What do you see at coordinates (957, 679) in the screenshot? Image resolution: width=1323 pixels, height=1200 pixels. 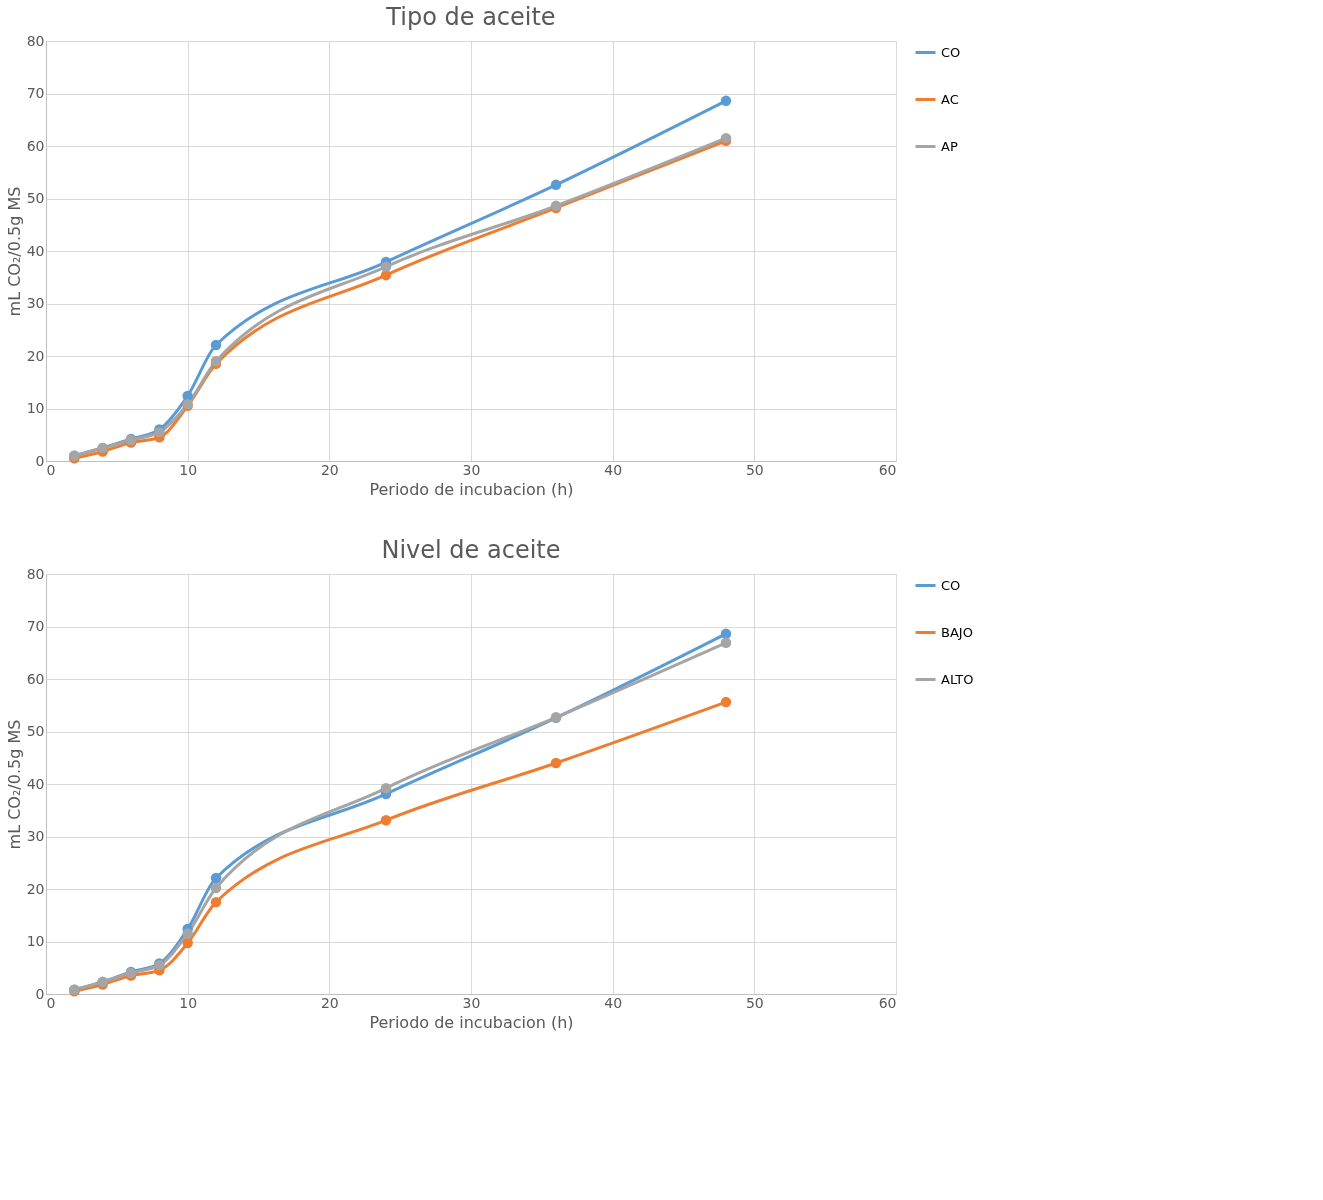 I see `legend-label: ALTO` at bounding box center [957, 679].